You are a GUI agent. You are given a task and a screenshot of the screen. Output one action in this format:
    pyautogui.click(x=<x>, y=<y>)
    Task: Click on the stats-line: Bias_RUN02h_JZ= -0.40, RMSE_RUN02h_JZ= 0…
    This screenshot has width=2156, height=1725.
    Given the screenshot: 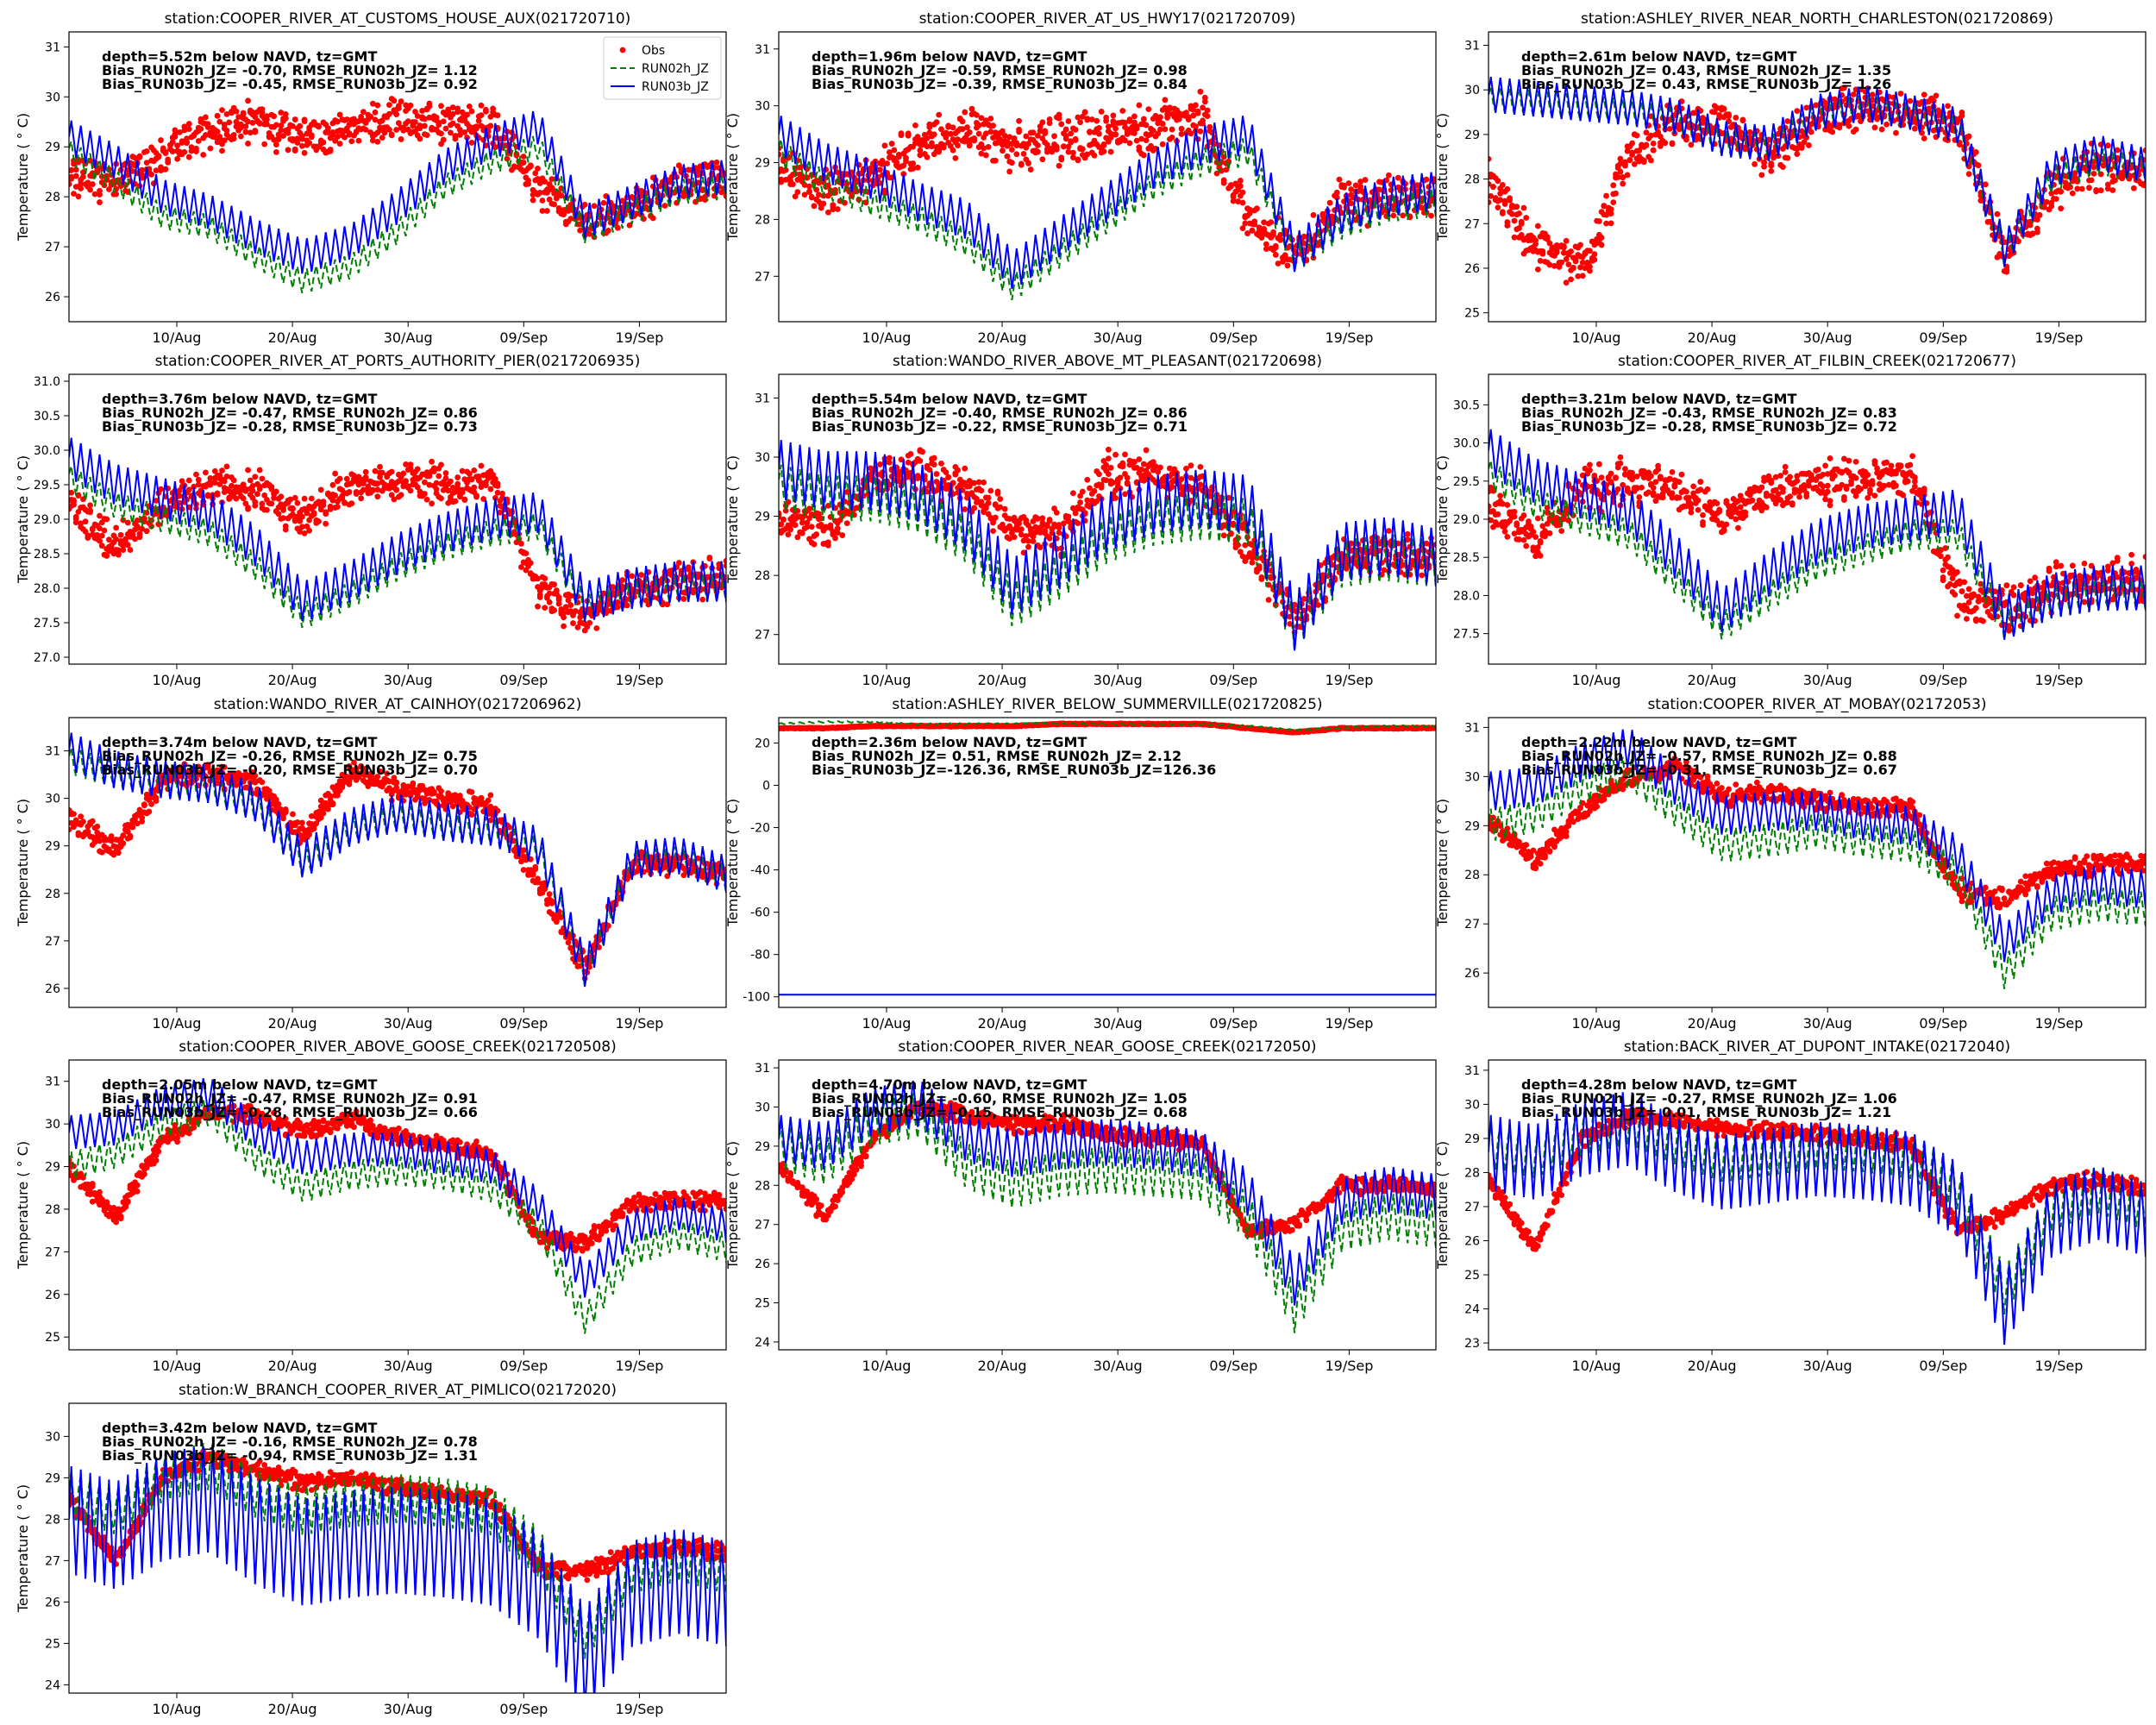 What is the action you would take?
    pyautogui.click(x=1000, y=413)
    